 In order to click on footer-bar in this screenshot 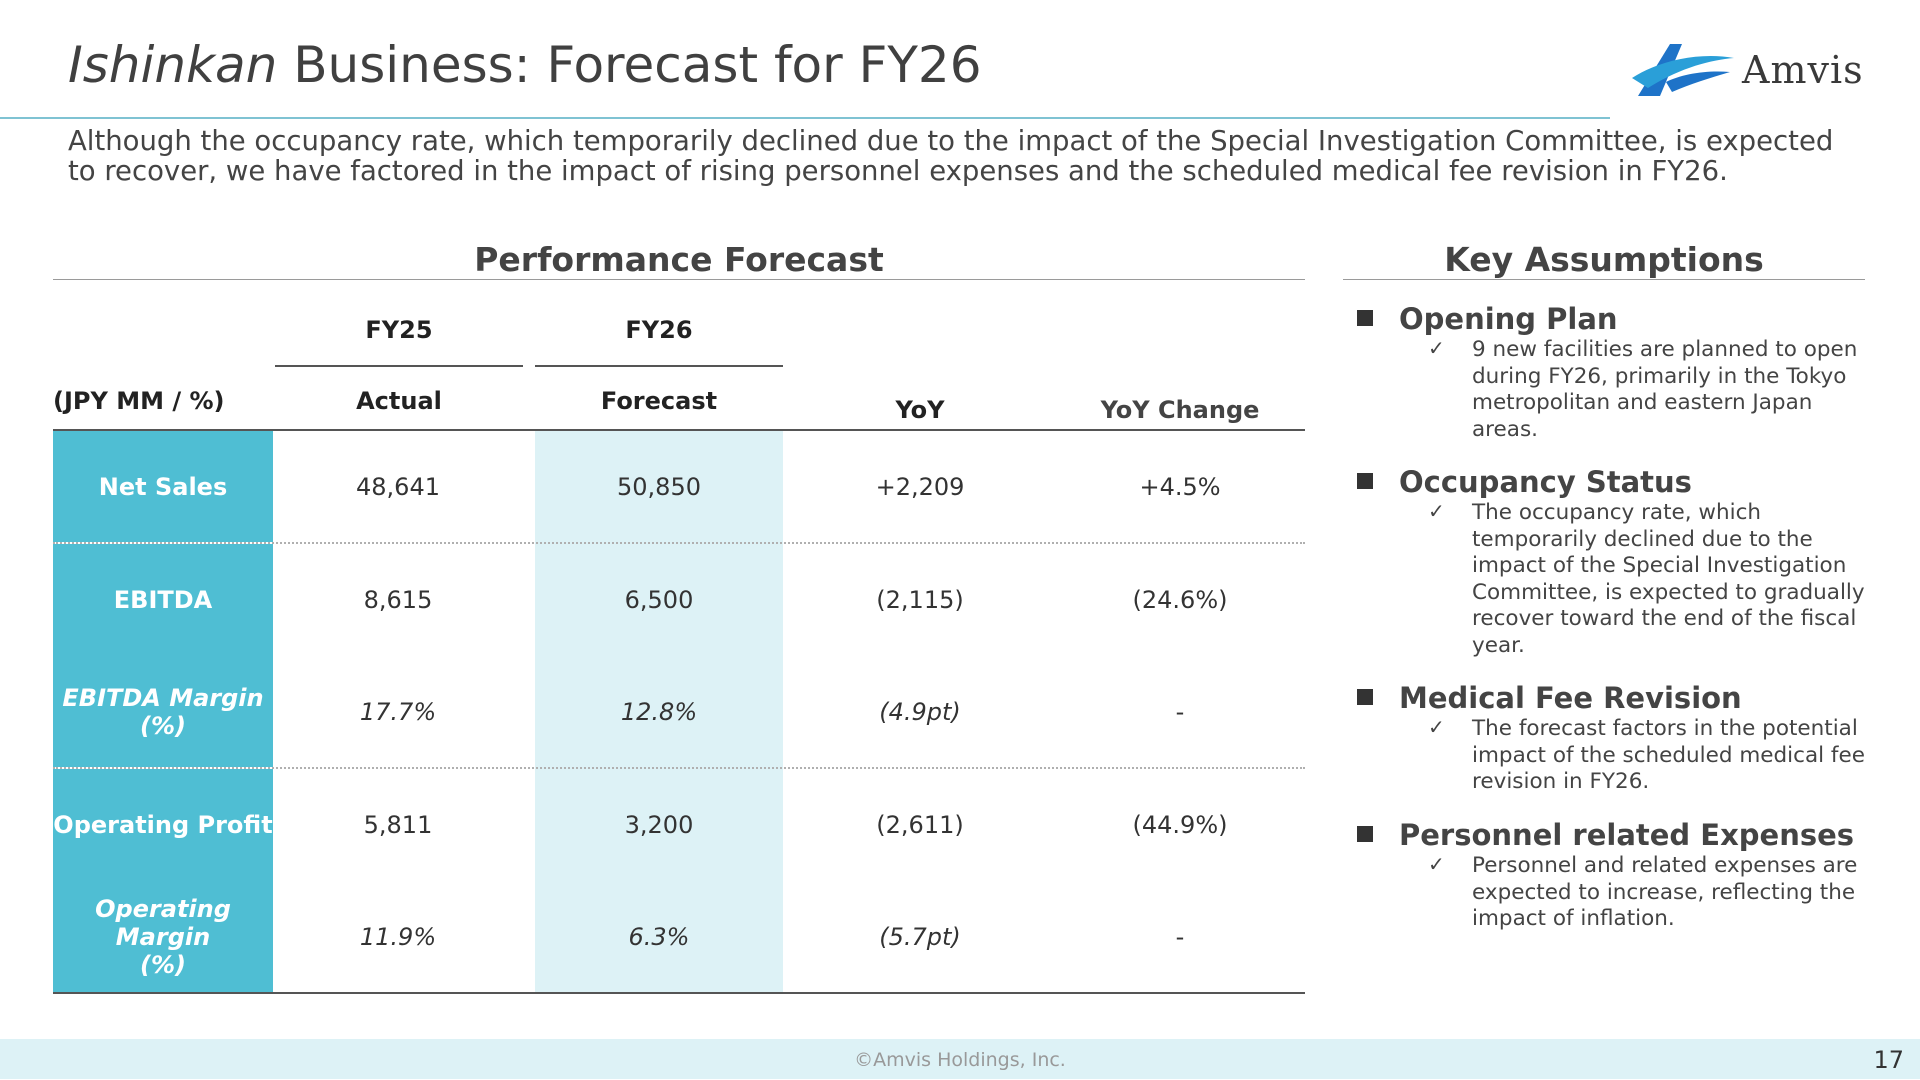, I will do `click(960, 1059)`.